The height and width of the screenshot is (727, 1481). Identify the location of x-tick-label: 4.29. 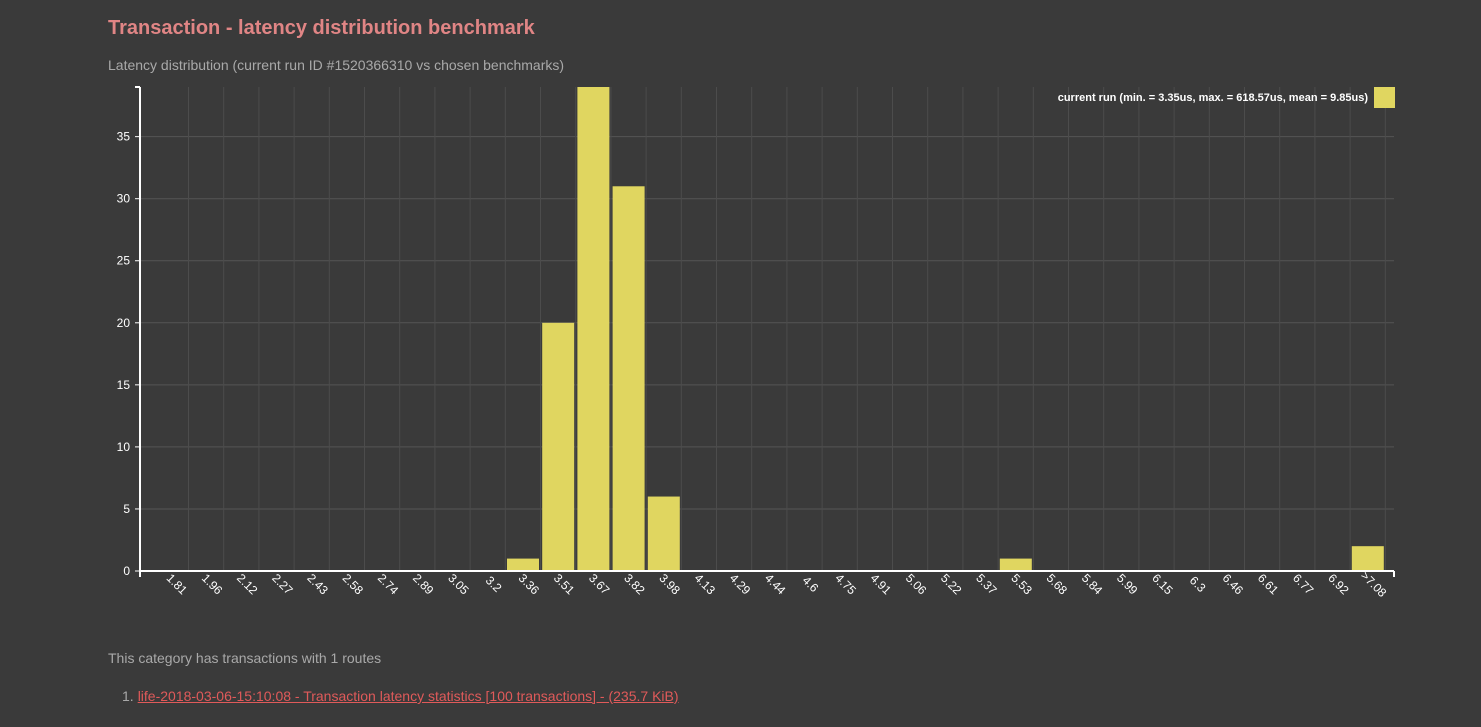
(740, 584).